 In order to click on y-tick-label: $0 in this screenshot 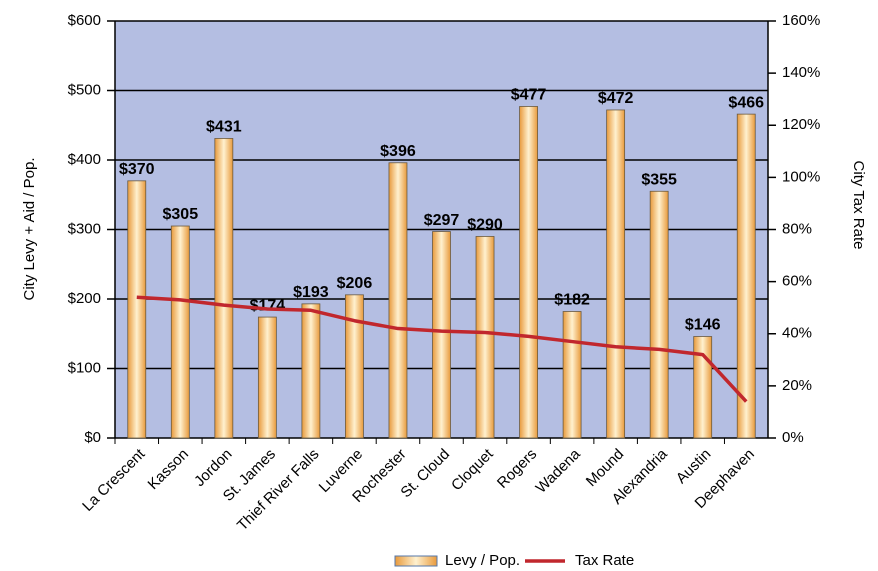, I will do `click(92, 437)`.